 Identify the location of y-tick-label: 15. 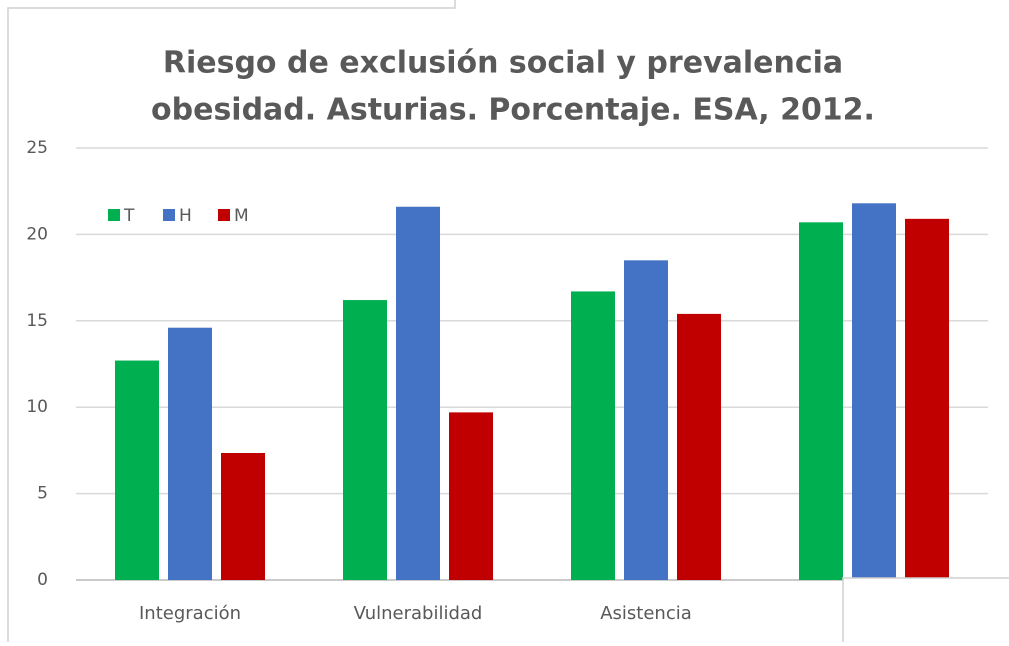
(37, 321).